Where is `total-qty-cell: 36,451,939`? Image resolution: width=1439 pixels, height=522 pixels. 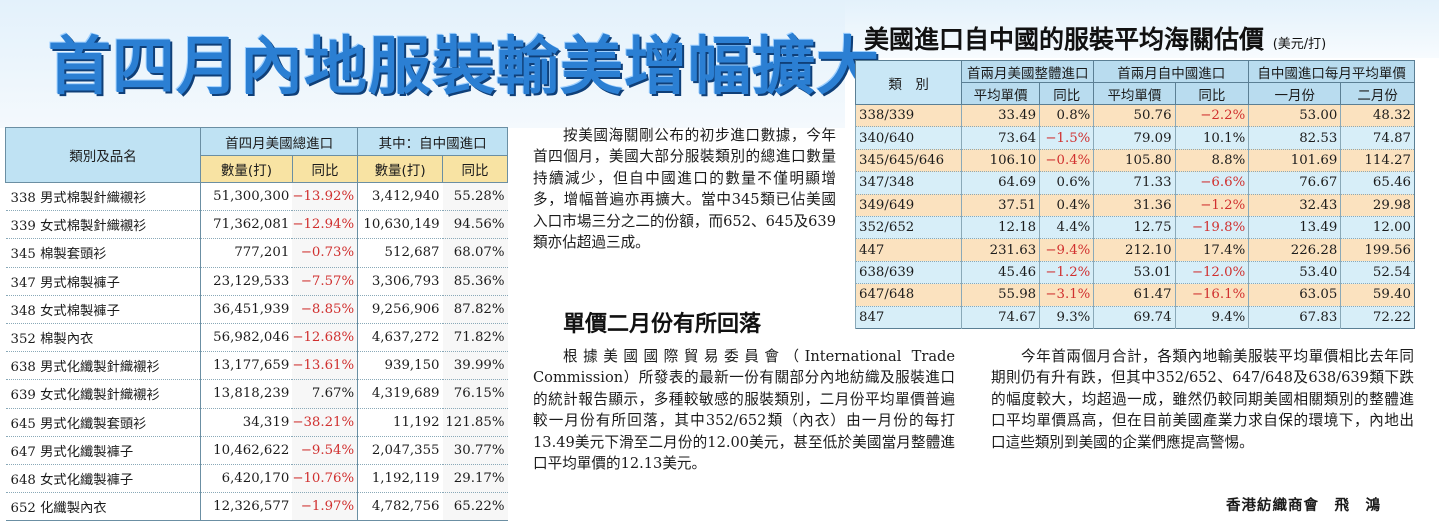
total-qty-cell: 36,451,939 is located at coordinates (246, 309).